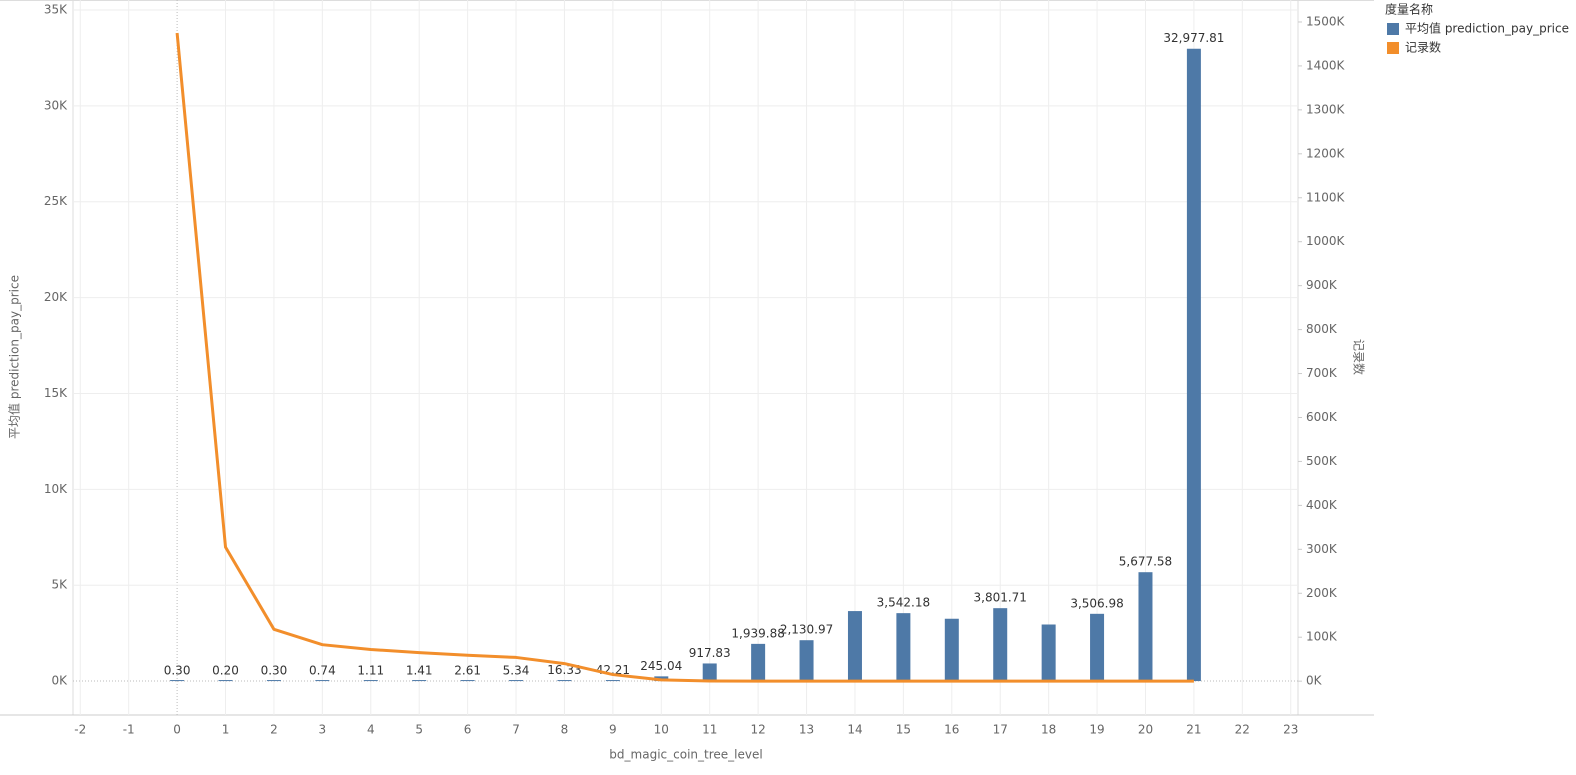 This screenshot has height=775, width=1576. What do you see at coordinates (1326, 241) in the screenshot?
I see `y2-tick-label: 1000K` at bounding box center [1326, 241].